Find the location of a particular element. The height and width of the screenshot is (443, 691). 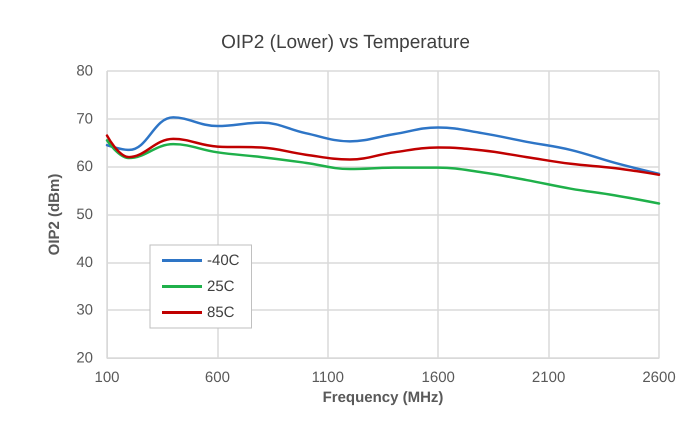

y-tick-label: 40 is located at coordinates (84, 262).